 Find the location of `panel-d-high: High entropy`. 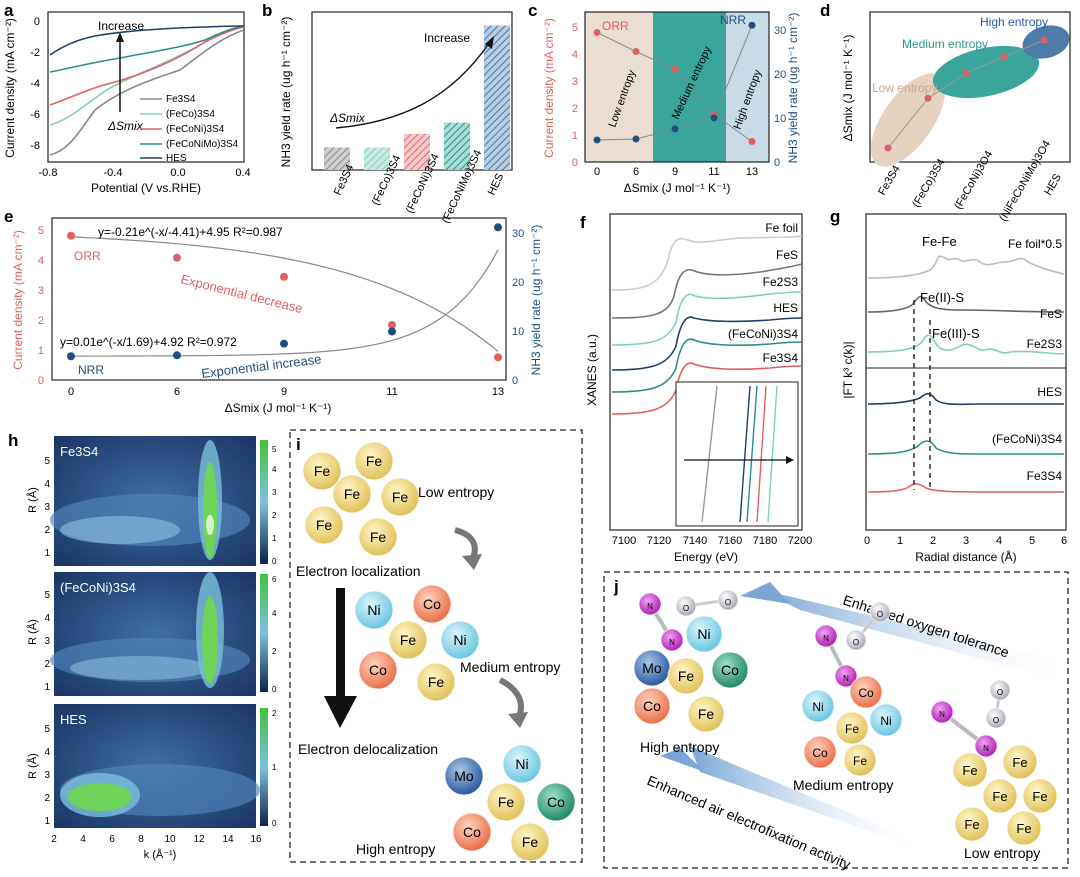

panel-d-high: High entropy is located at coordinates (1014, 22).